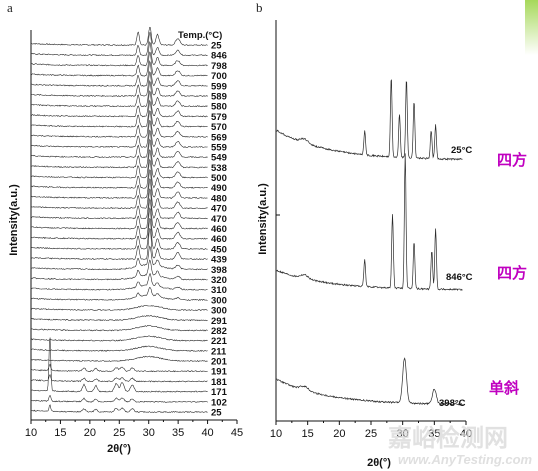  I want to click on panel-a-temp-label: 700, so click(219, 76).